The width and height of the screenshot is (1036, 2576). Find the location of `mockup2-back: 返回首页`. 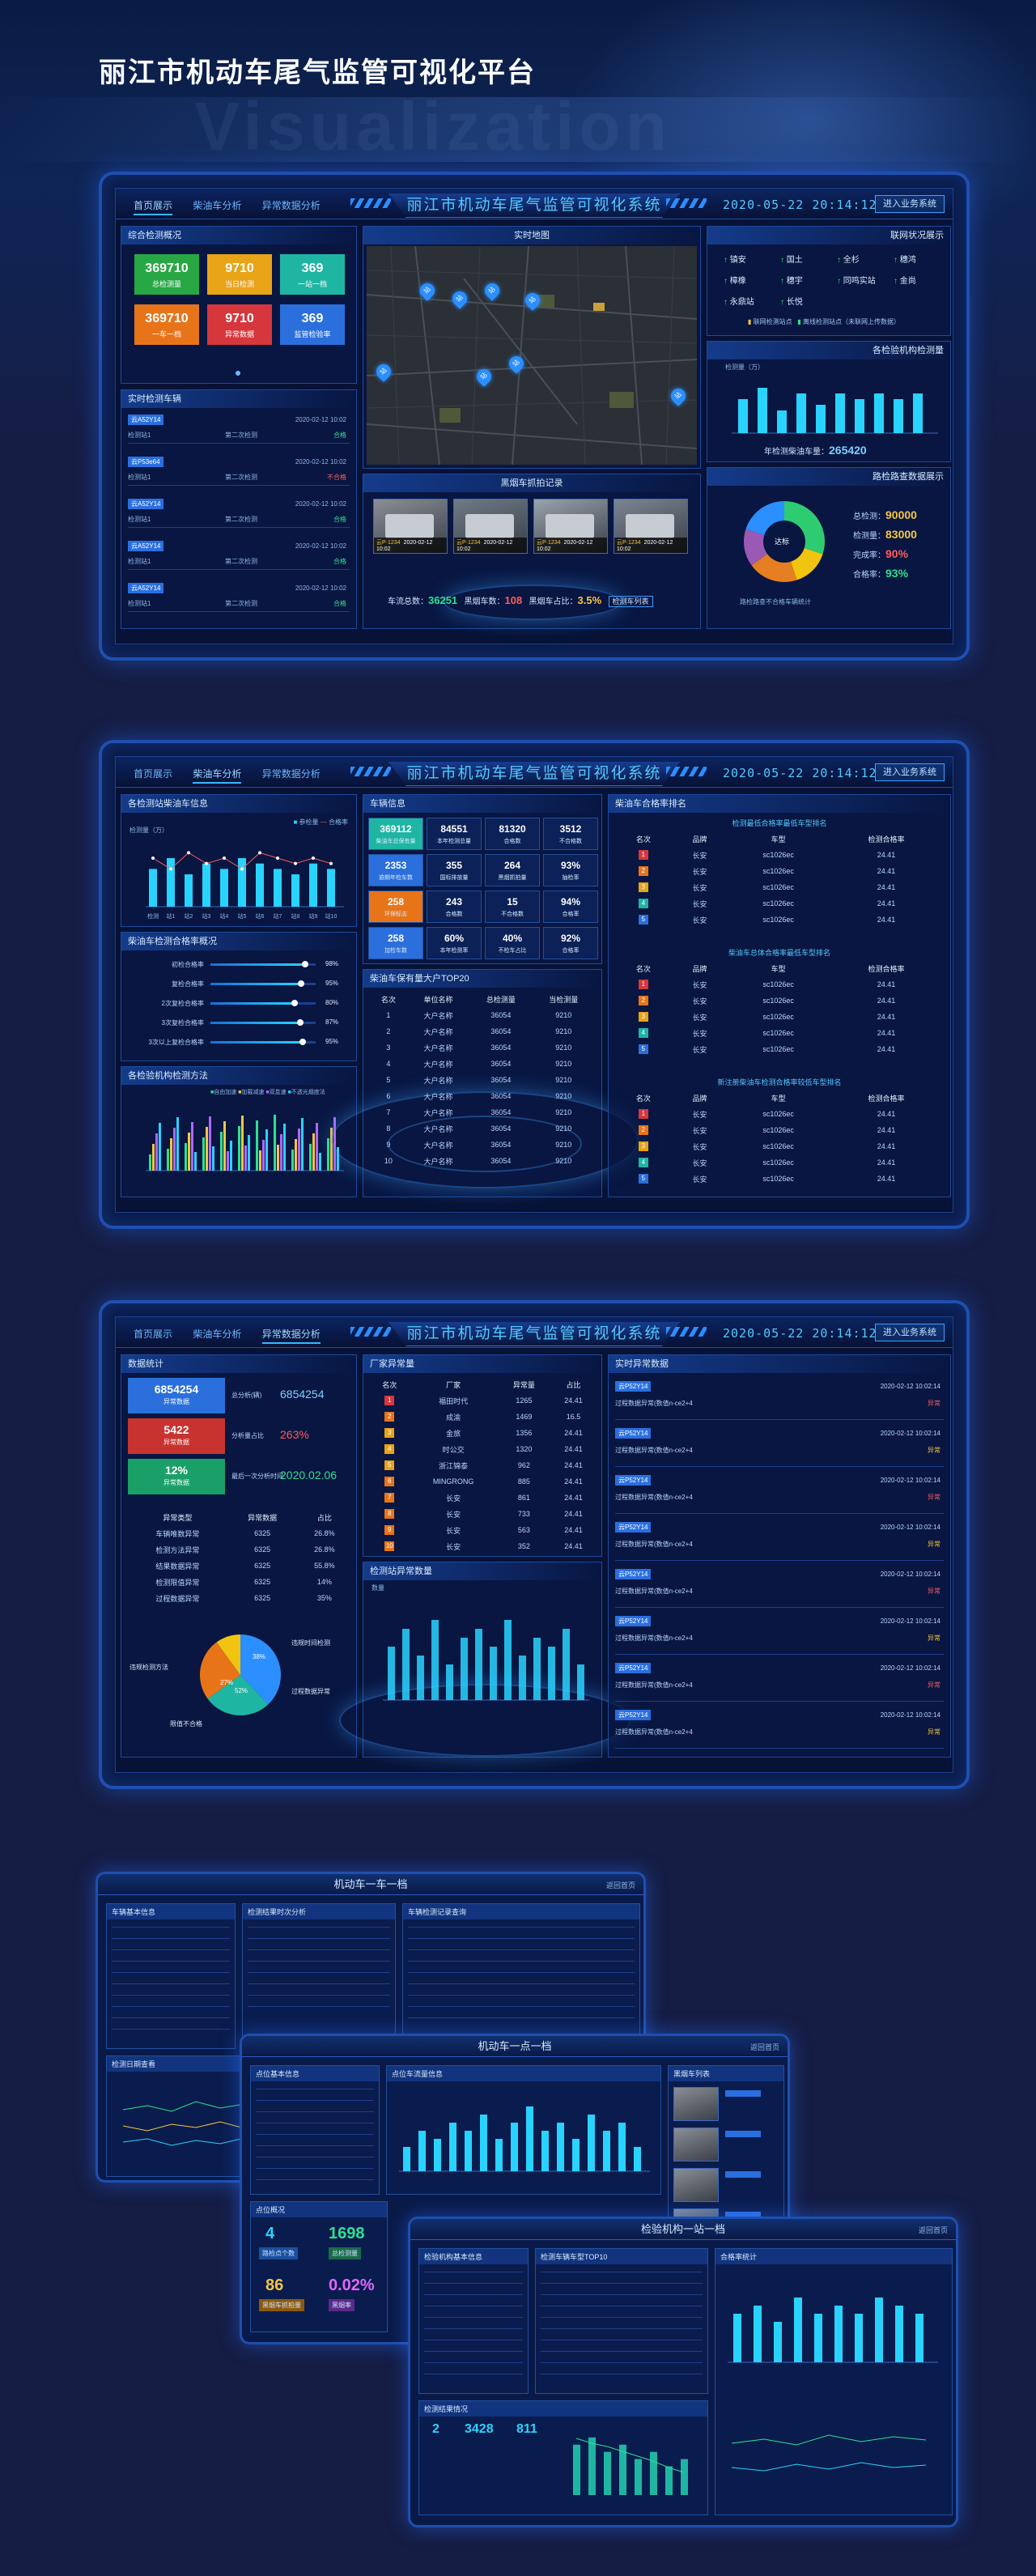

mockup2-back: 返回首页 is located at coordinates (764, 2047).